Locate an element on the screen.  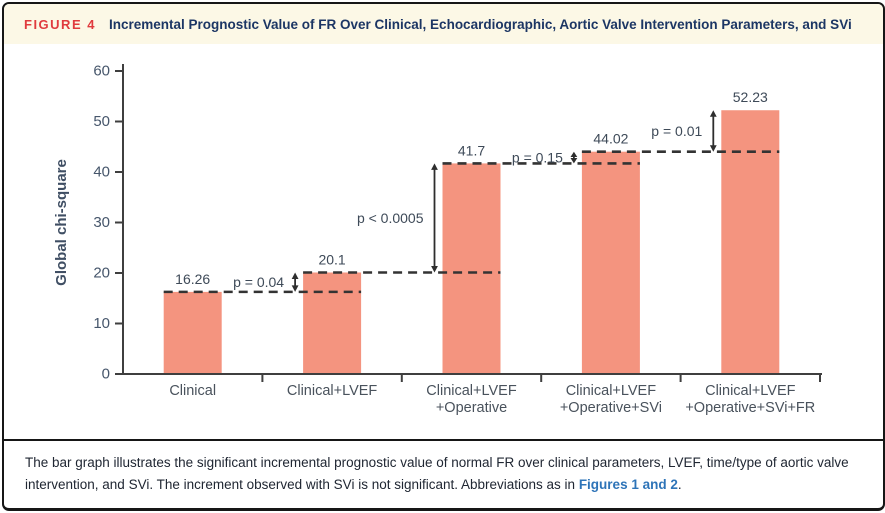
p-value-label: p < 0.0005 is located at coordinates (390, 218).